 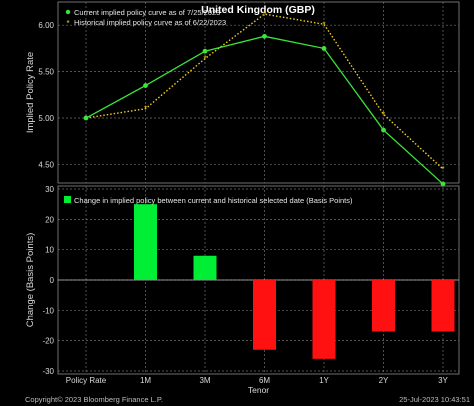 I want to click on line-chart-ylabel: Implied Policy Rate, so click(x=30, y=92).